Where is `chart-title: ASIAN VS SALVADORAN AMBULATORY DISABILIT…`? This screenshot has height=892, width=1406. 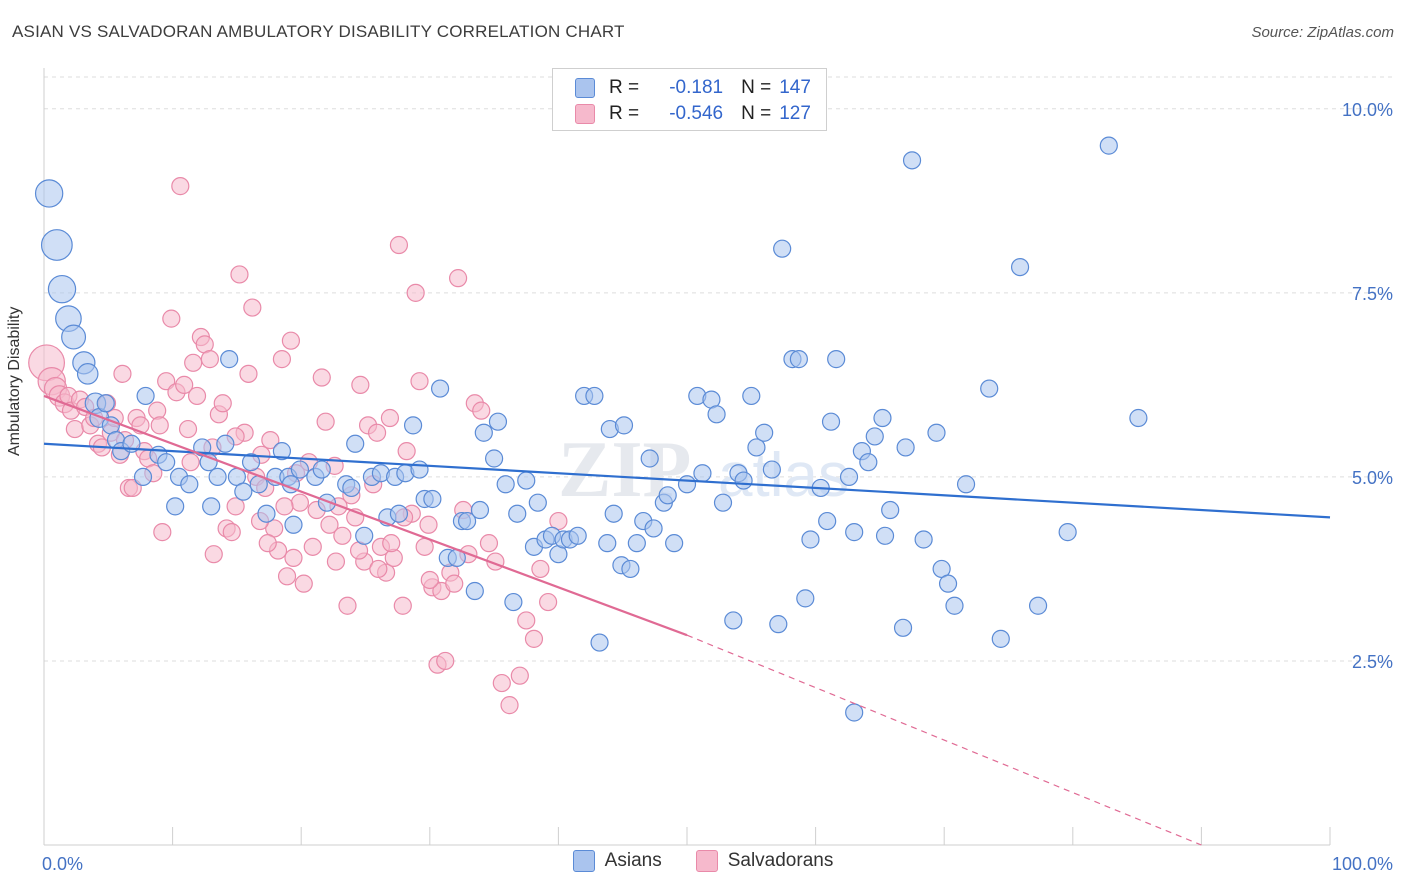 chart-title: ASIAN VS SALVADORAN AMBULATORY DISABILIT… is located at coordinates (318, 31).